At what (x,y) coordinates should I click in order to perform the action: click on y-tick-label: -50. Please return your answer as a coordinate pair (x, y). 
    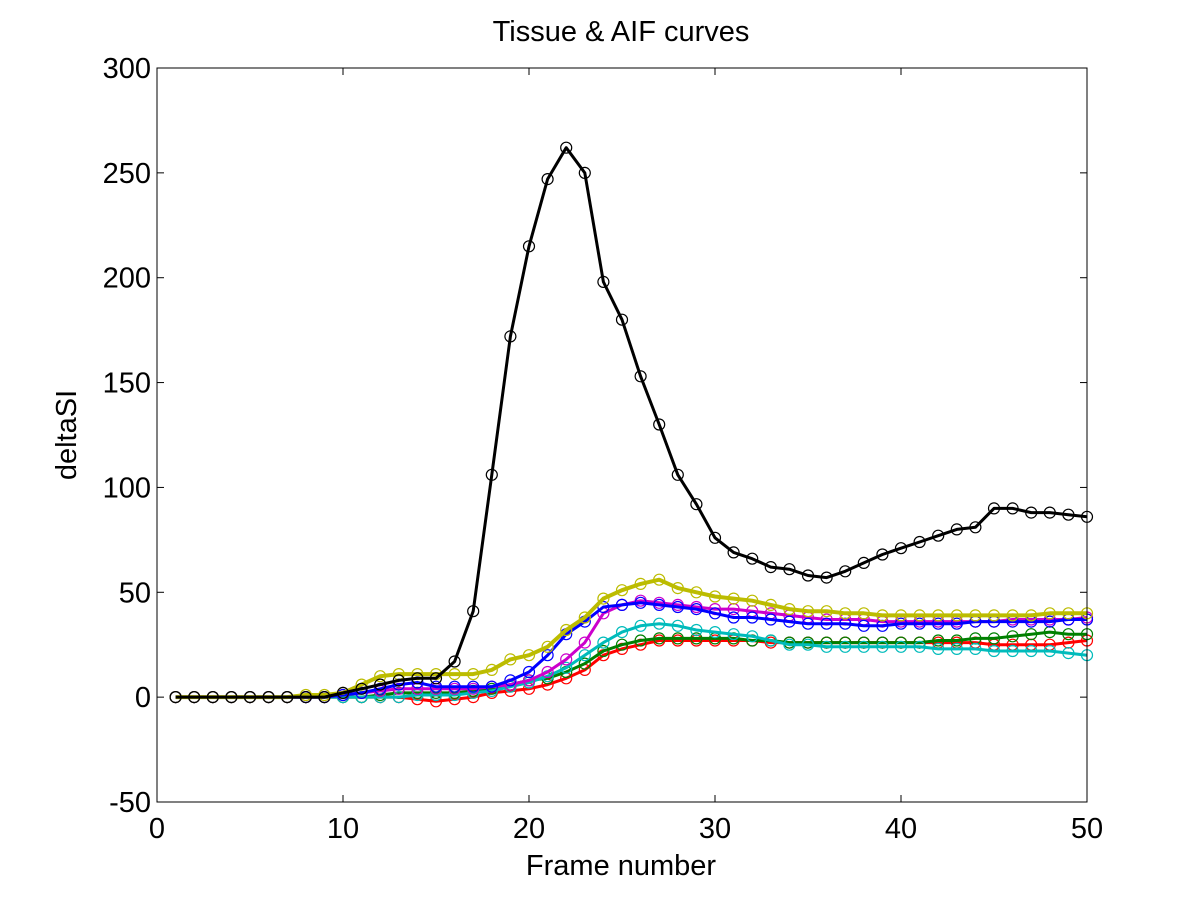
    Looking at the image, I should click on (130, 803).